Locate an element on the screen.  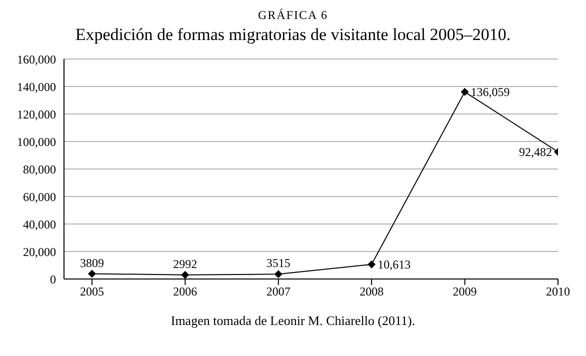
x-tick-label: 2005 is located at coordinates (92, 291).